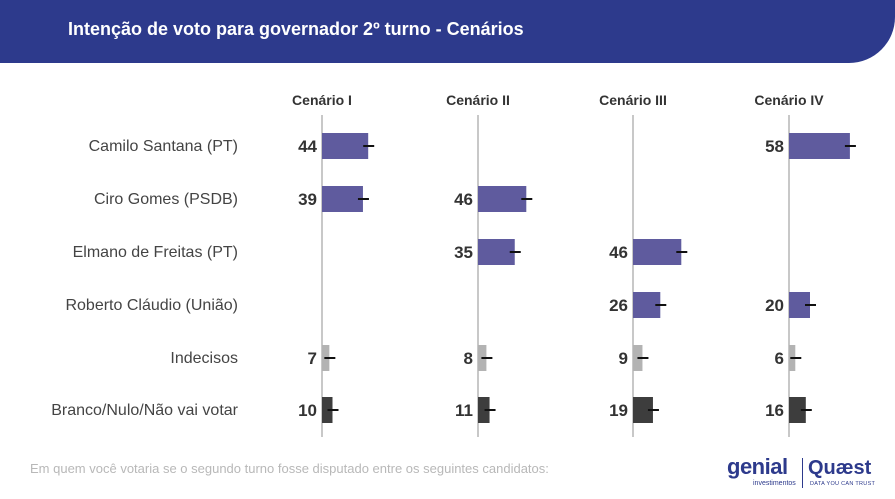 Image resolution: width=895 pixels, height=499 pixels. I want to click on genial-logo-sub: investimentos, so click(774, 483).